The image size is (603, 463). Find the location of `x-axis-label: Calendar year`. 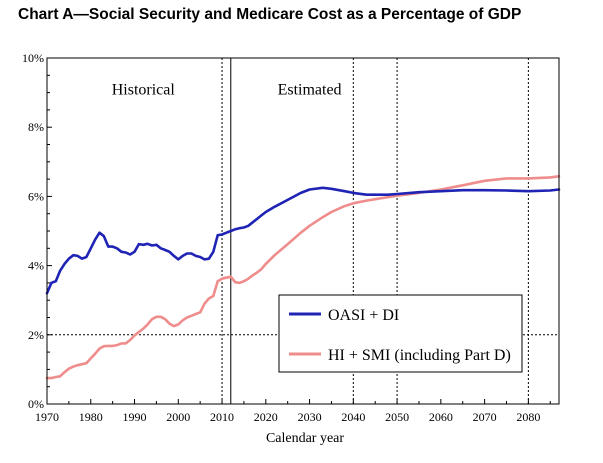

x-axis-label: Calendar year is located at coordinates (305, 438).